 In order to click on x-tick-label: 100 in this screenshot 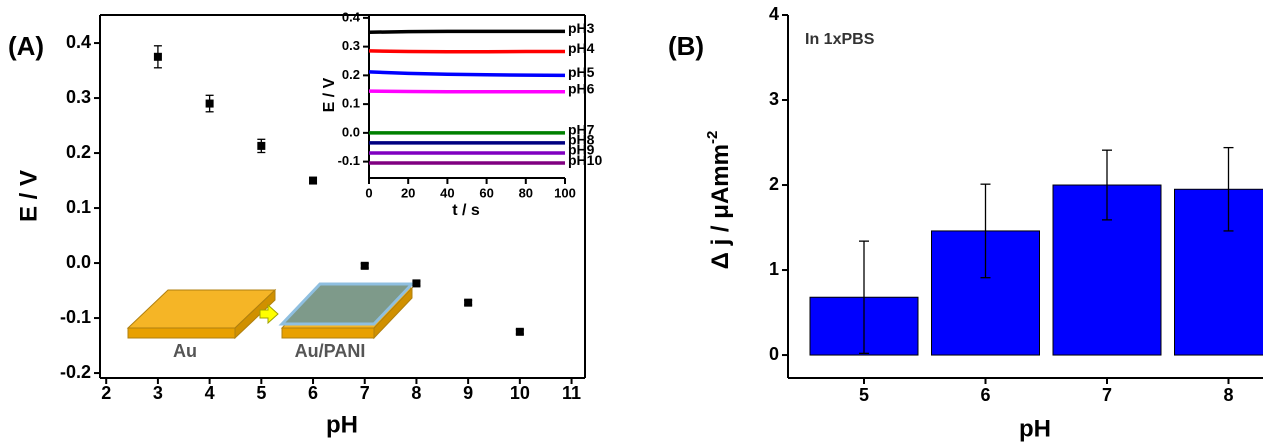, I will do `click(565, 192)`.